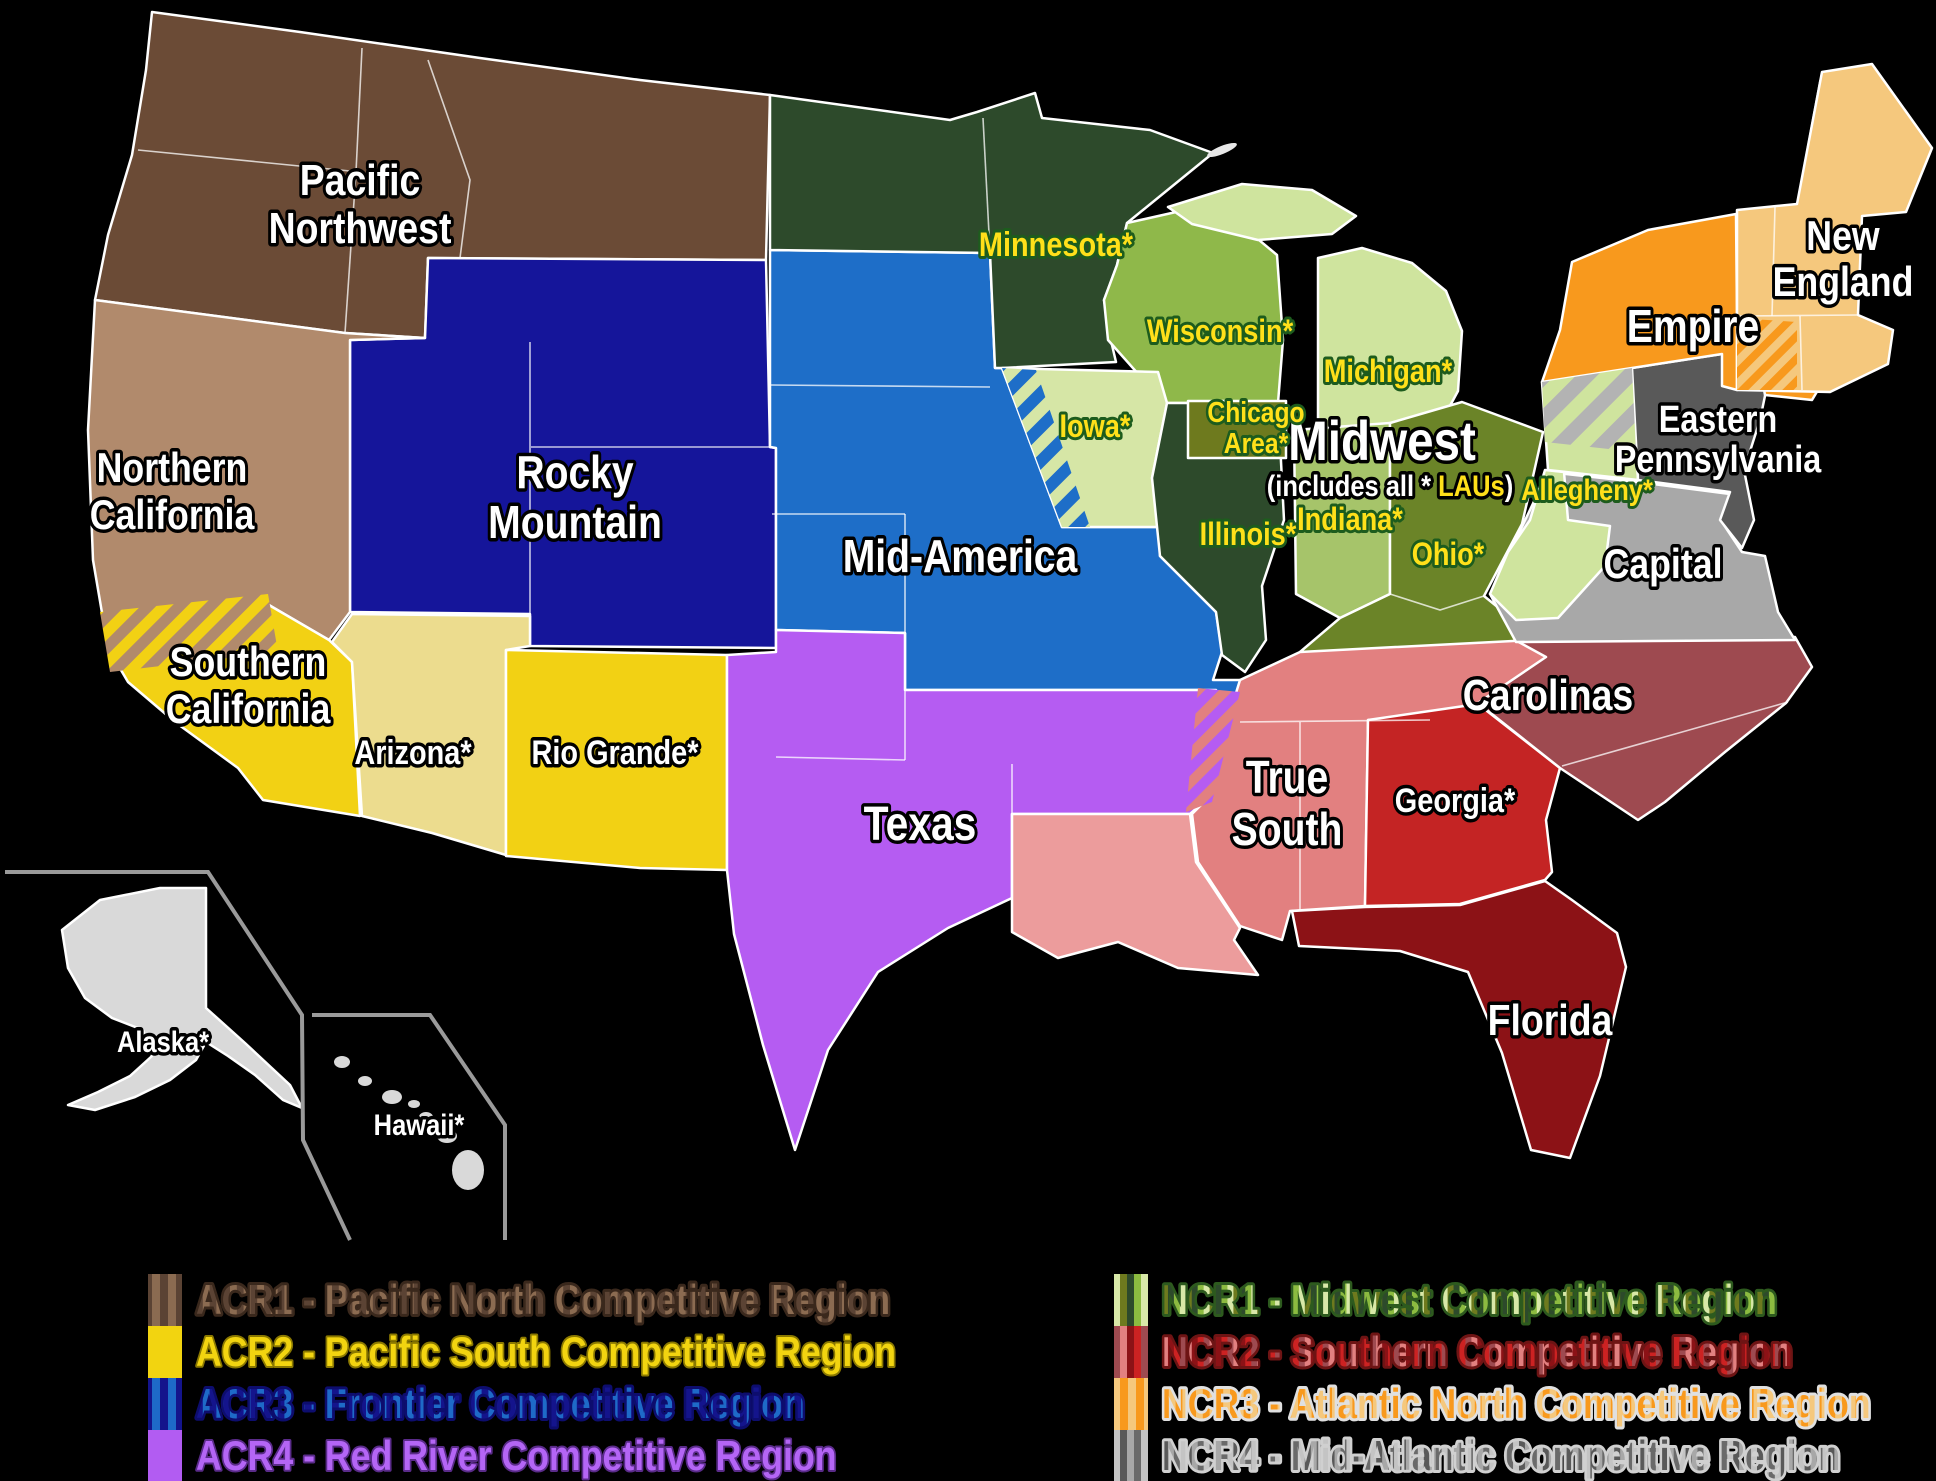 The width and height of the screenshot is (1936, 1481). Describe the element at coordinates (1255, 427) in the screenshot. I see `label-lau-chicago-area: Chicago Area*` at that location.